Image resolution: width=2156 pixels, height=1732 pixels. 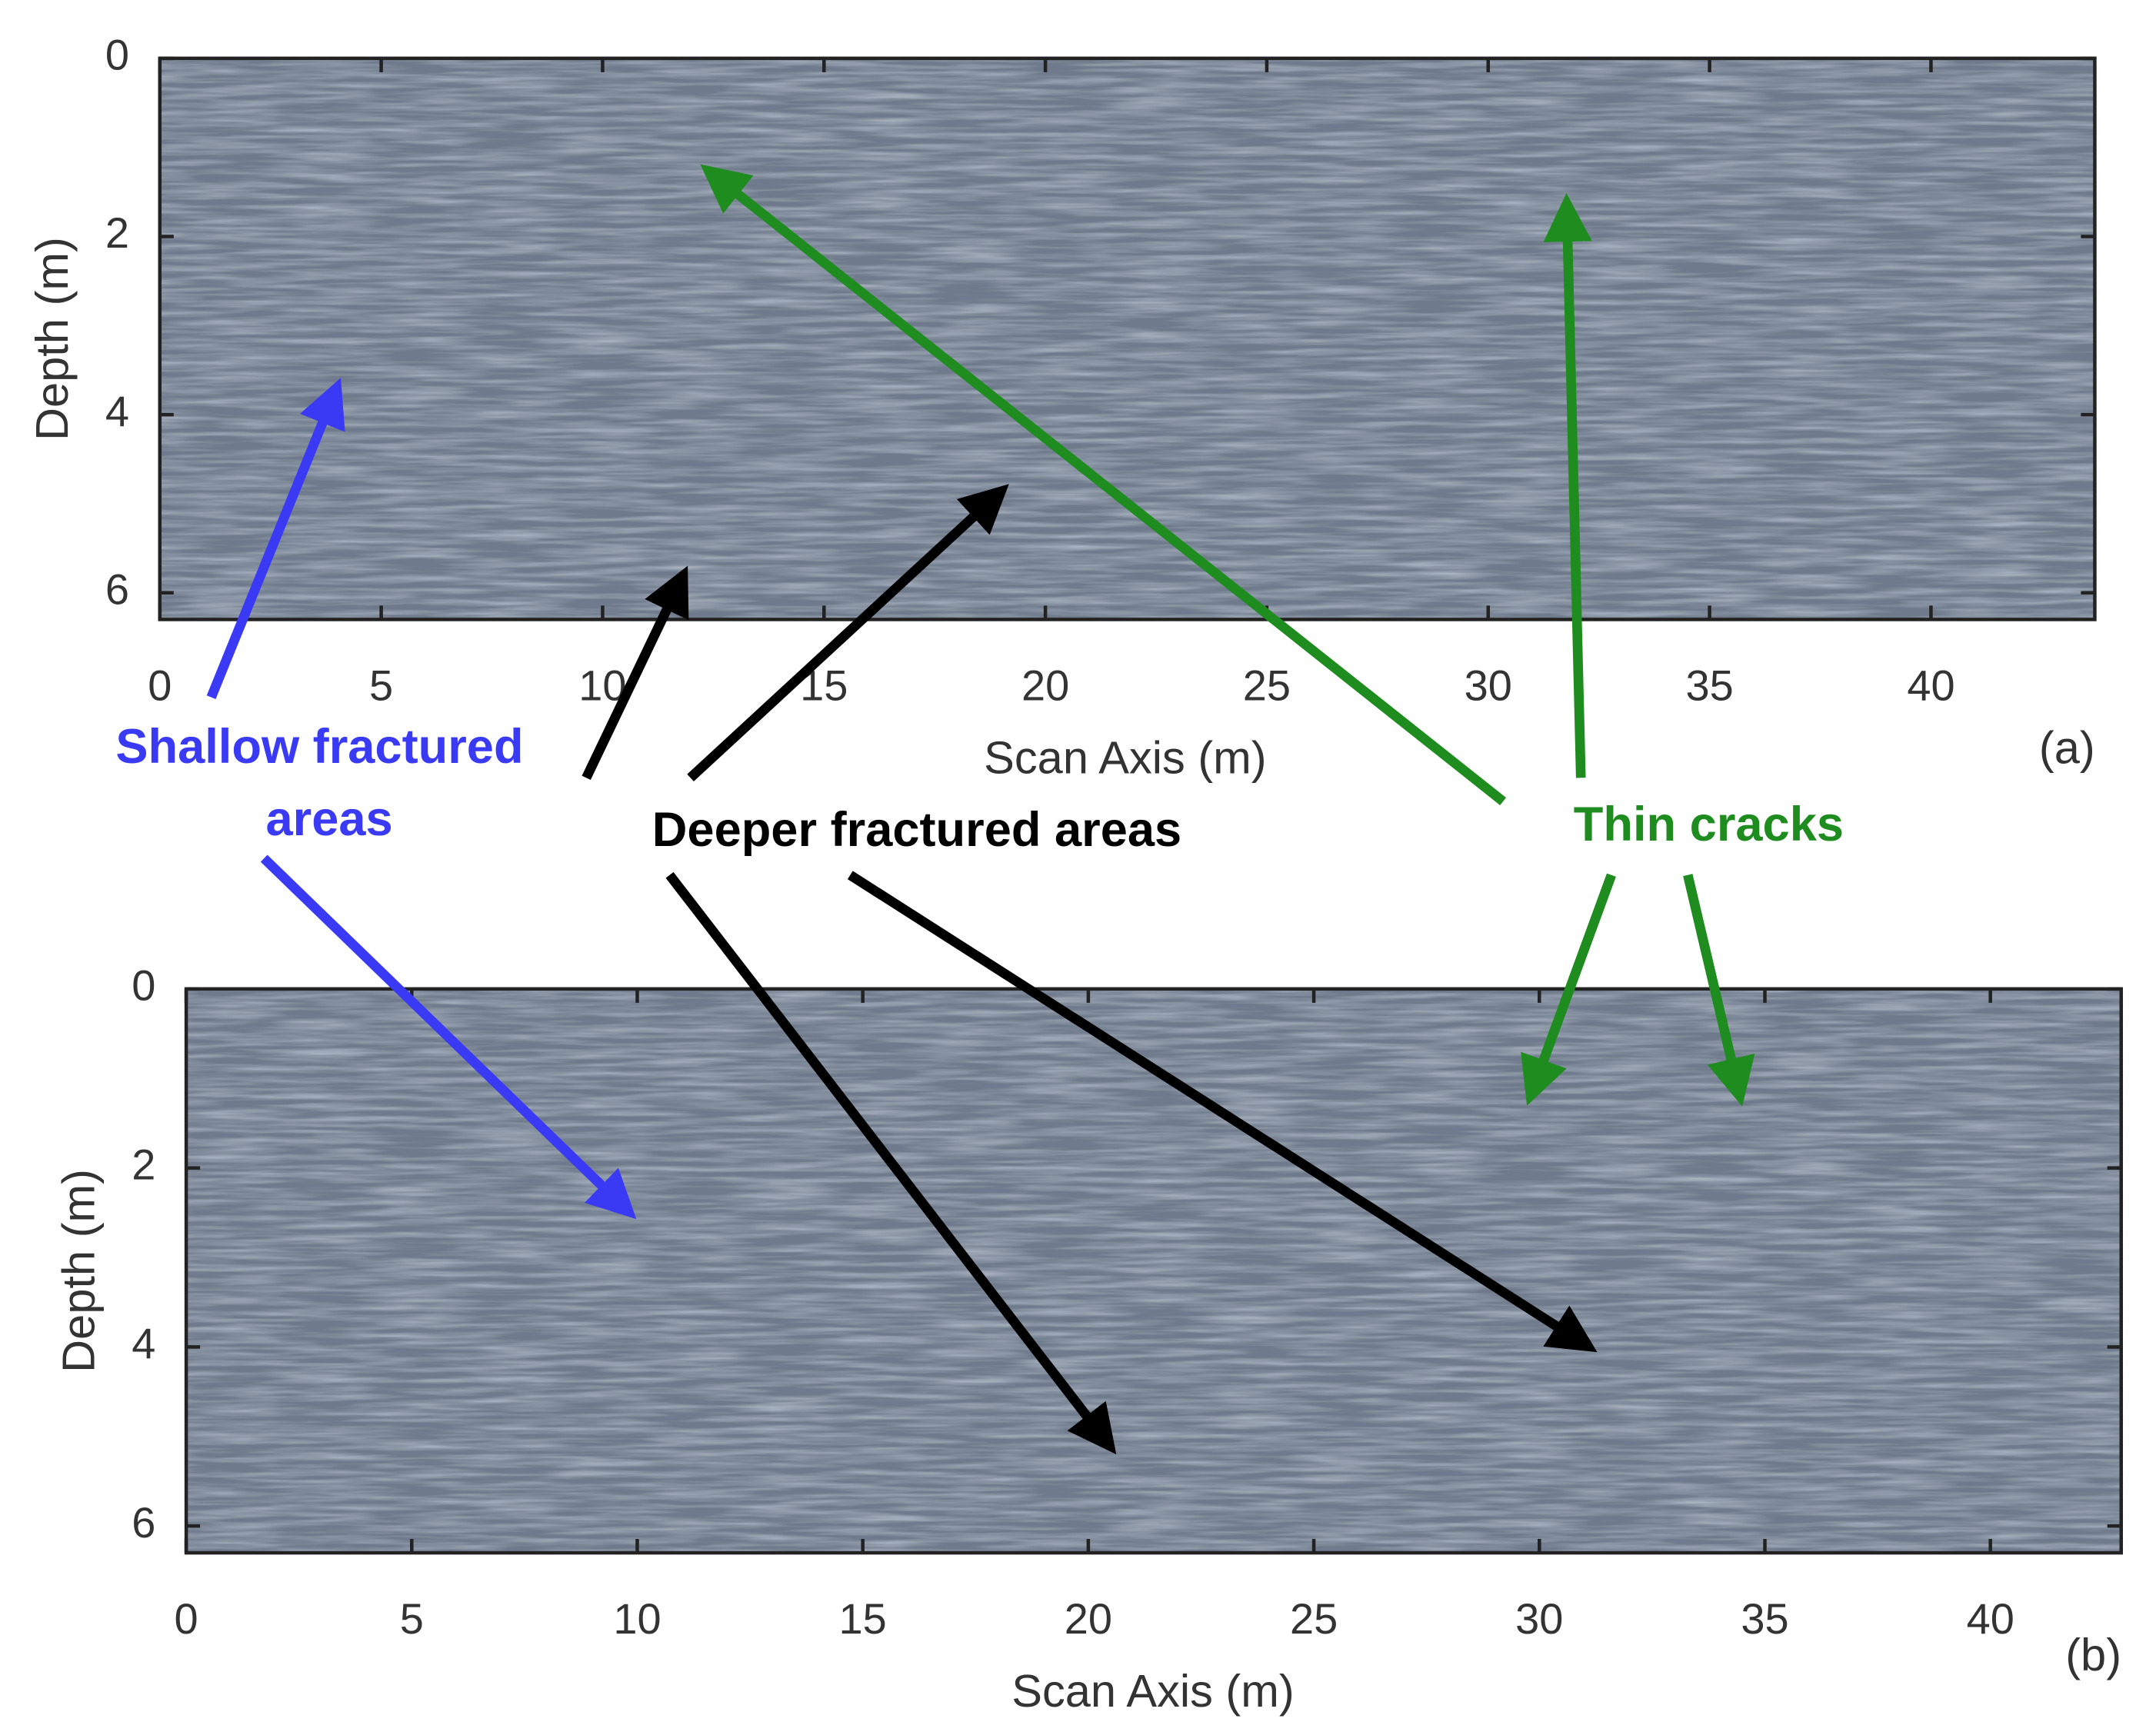 What do you see at coordinates (1709, 824) in the screenshot?
I see `annotation-text: Thin cracks` at bounding box center [1709, 824].